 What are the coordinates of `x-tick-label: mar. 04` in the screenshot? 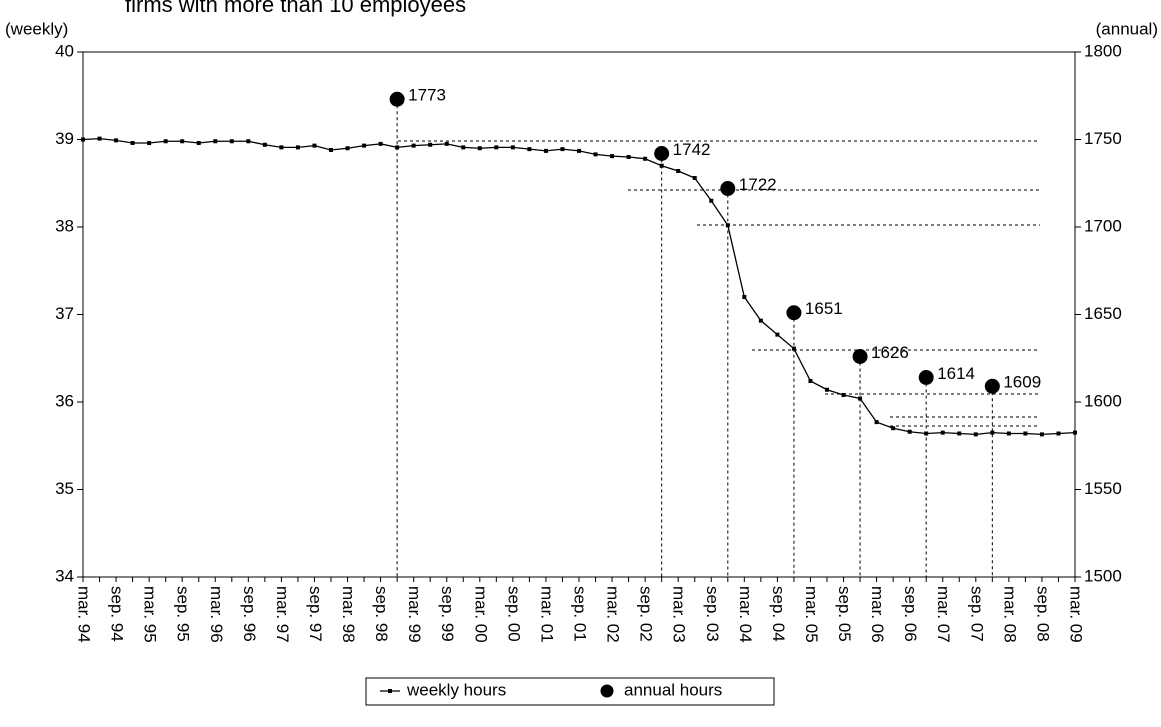 It's located at (745, 614).